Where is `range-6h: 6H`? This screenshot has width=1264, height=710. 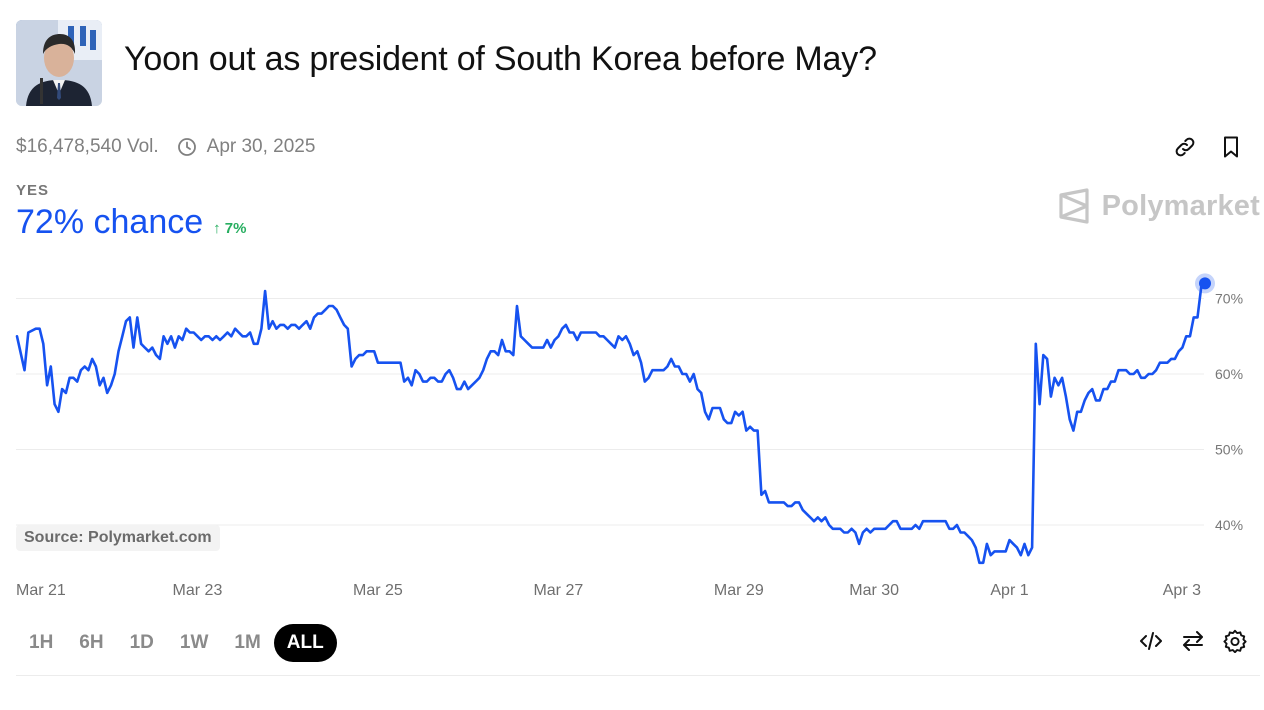
range-6h: 6H is located at coordinates (91, 642).